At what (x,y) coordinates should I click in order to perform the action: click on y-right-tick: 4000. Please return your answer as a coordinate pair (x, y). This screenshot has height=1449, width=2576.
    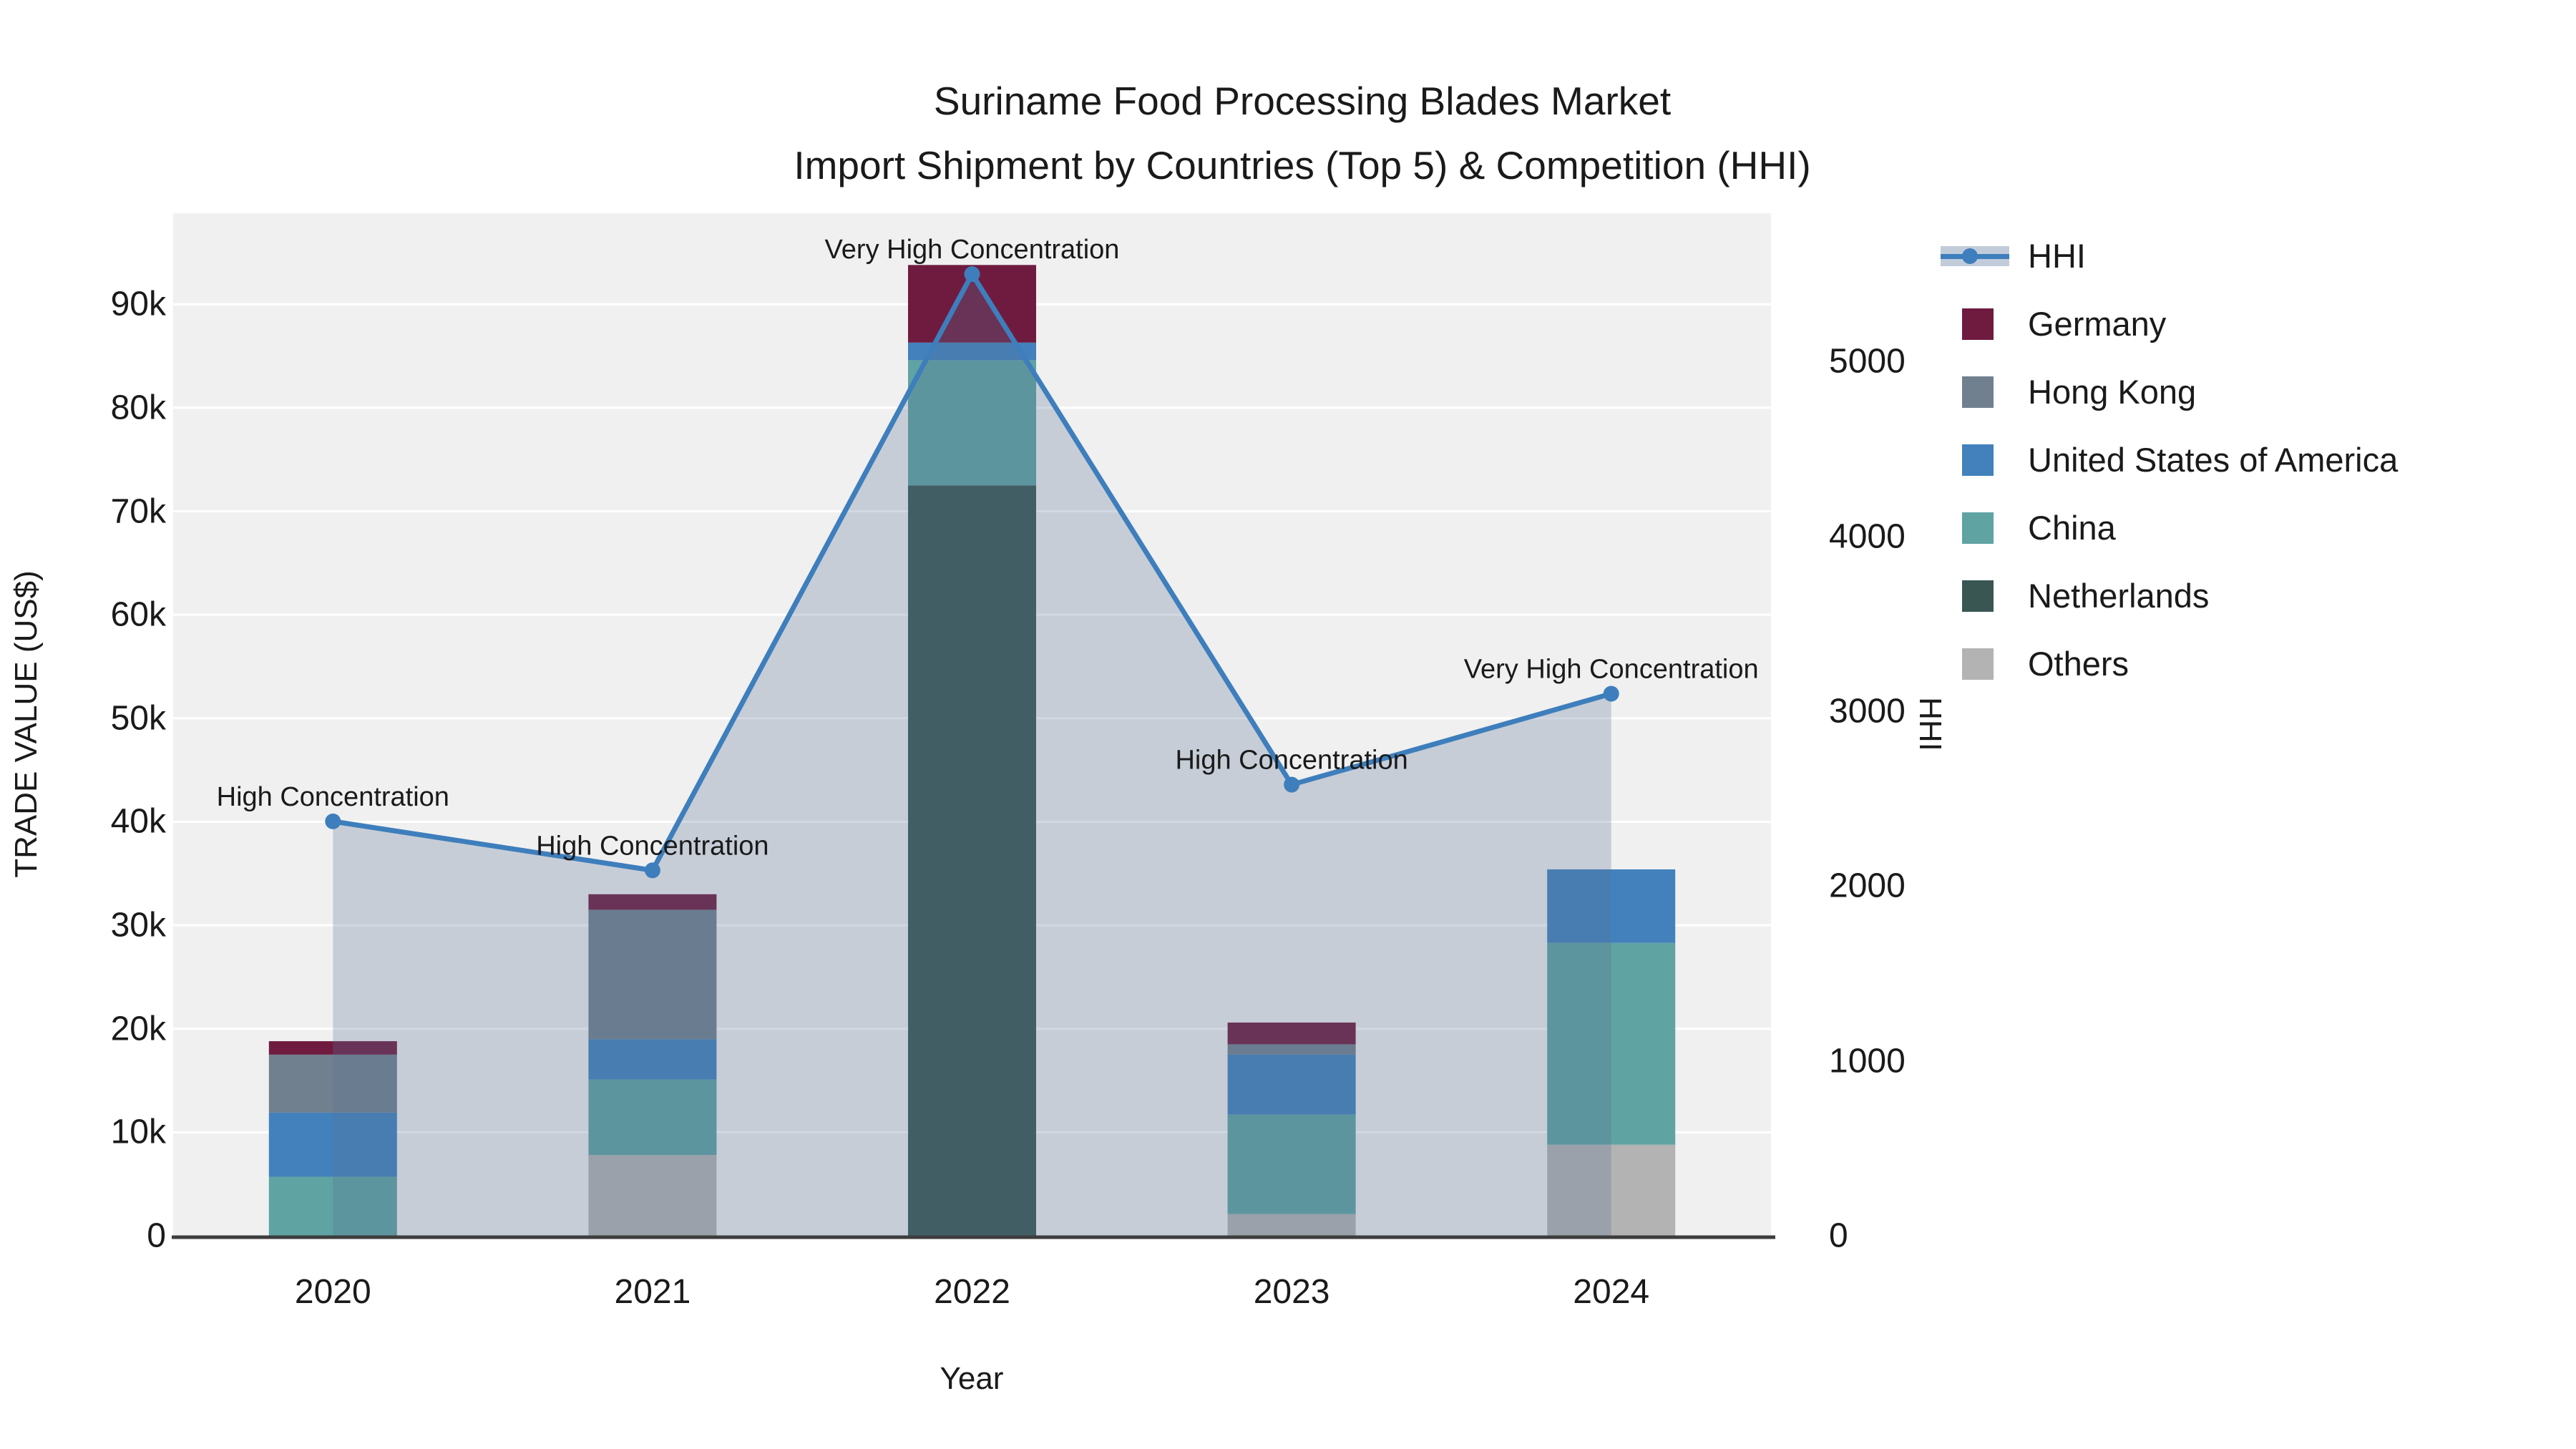
    Looking at the image, I should click on (1867, 536).